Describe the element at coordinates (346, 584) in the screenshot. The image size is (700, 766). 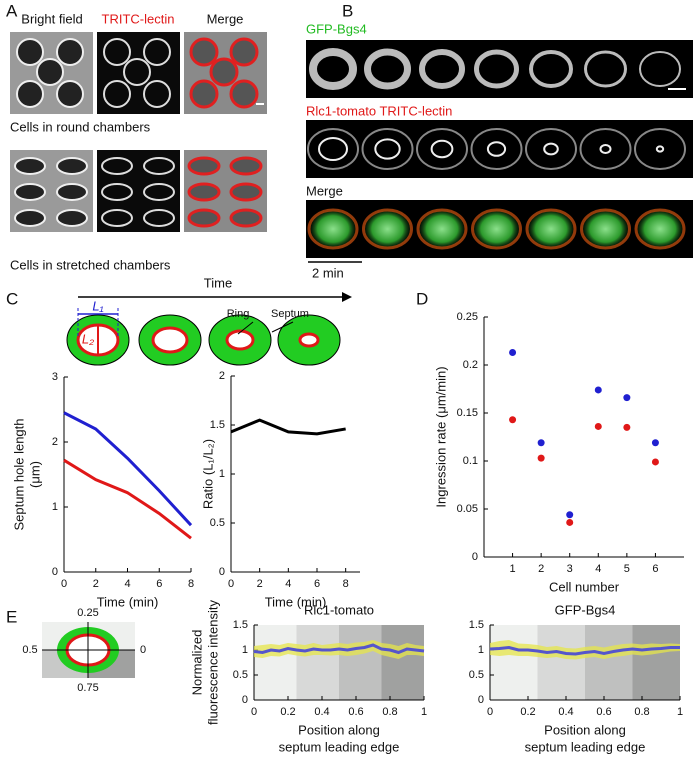
I see `x-tick-label: 8` at that location.